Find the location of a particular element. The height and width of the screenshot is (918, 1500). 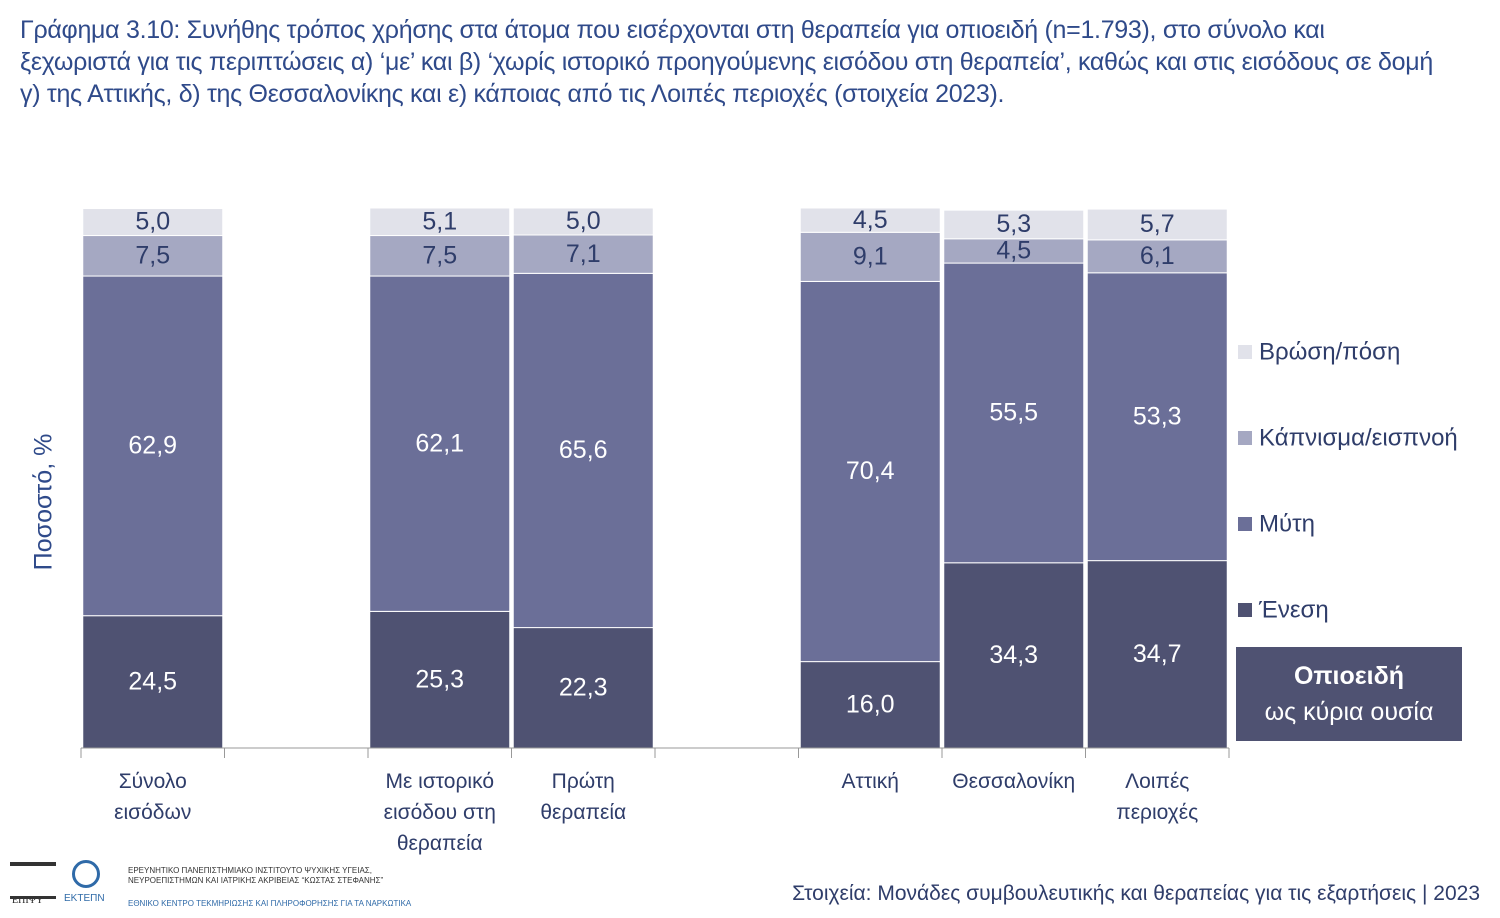

data-label: 7,1 is located at coordinates (583, 254).